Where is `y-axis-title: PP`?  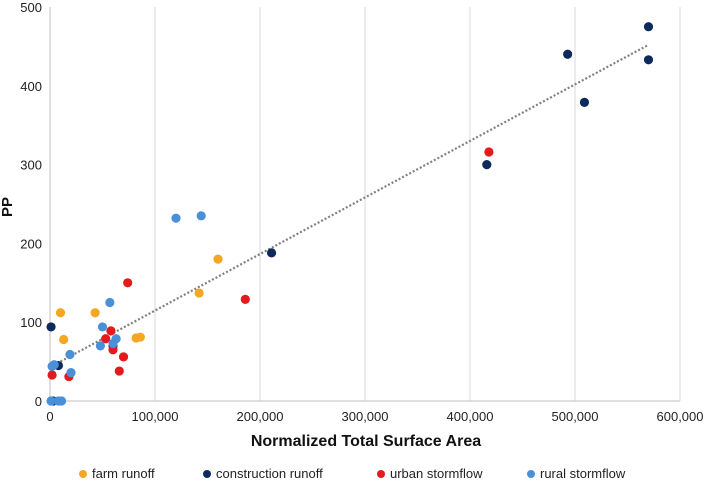 y-axis-title: PP is located at coordinates (8, 207).